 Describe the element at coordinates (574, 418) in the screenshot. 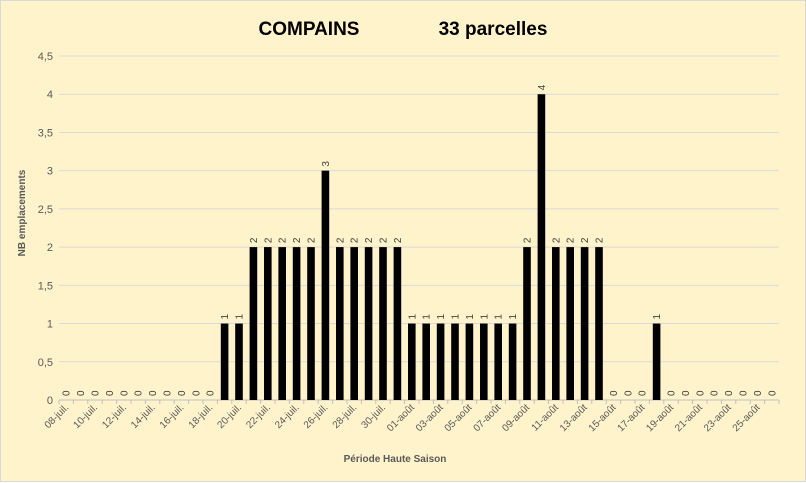

I see `x-tick-label: 13-août` at that location.